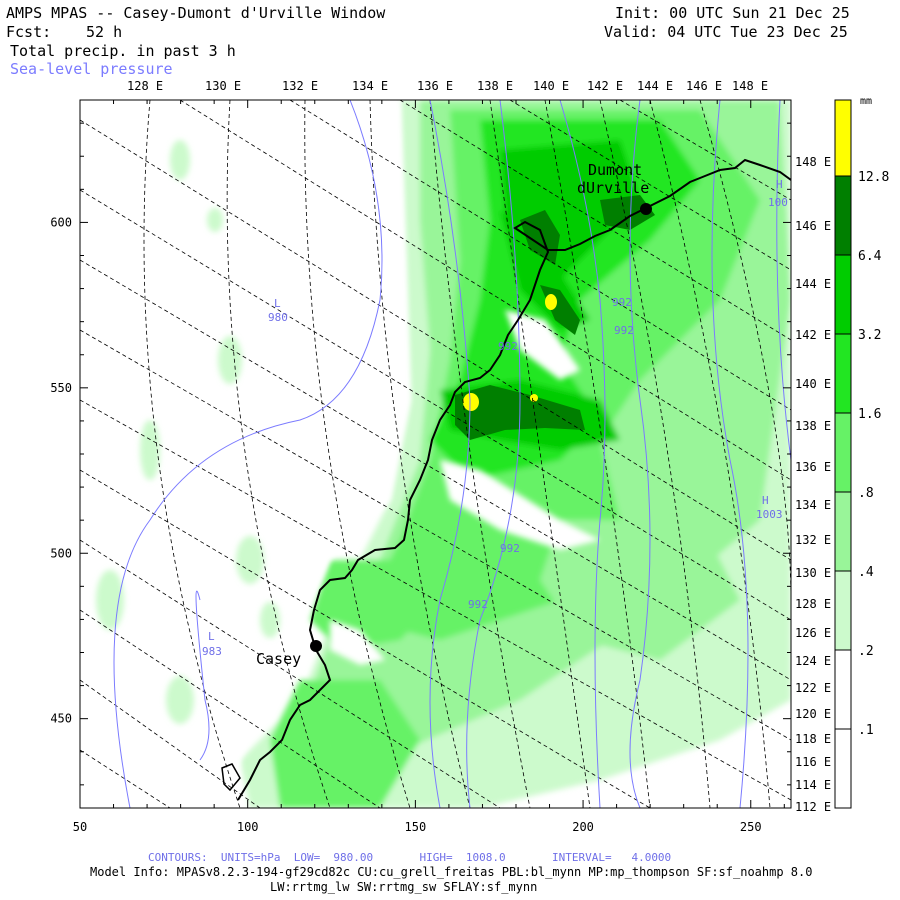 Image resolution: width=900 pixels, height=900 pixels. Describe the element at coordinates (813, 785) in the screenshot. I see `right-lon-label: 114 E` at that location.